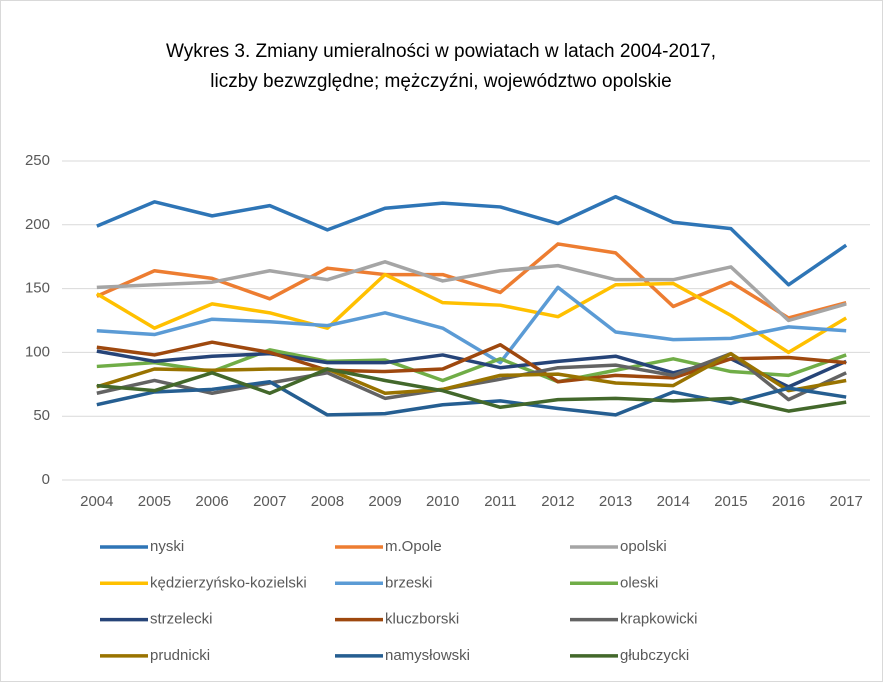 This screenshot has width=883, height=682. What do you see at coordinates (327, 501) in the screenshot?
I see `x-tick-label: 2008` at bounding box center [327, 501].